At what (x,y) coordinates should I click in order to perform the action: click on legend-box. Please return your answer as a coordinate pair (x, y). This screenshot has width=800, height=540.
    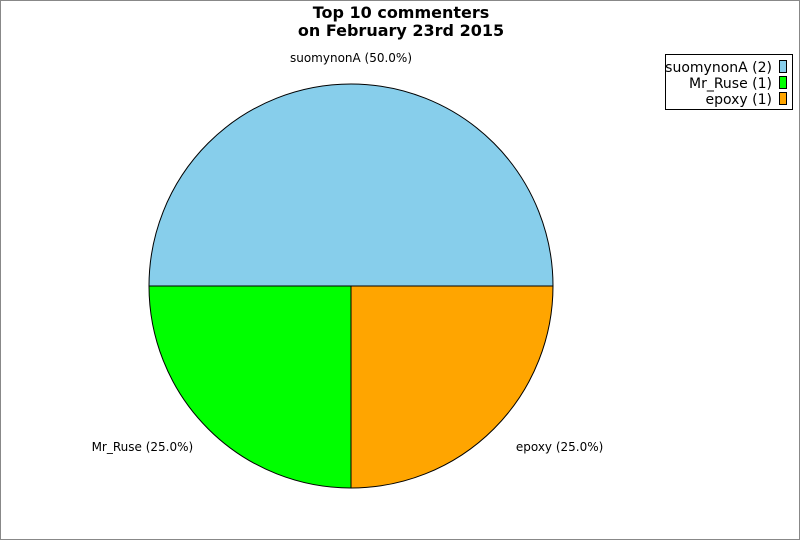
    Looking at the image, I should click on (729, 82).